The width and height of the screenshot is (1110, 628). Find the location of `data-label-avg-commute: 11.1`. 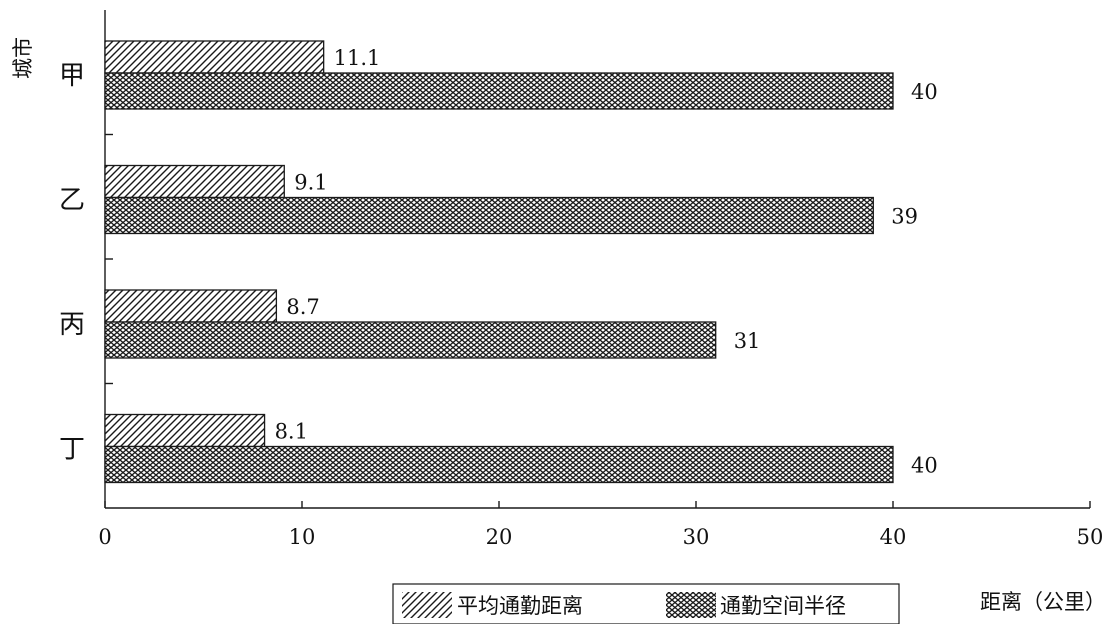

data-label-avg-commute: 11.1 is located at coordinates (357, 58).